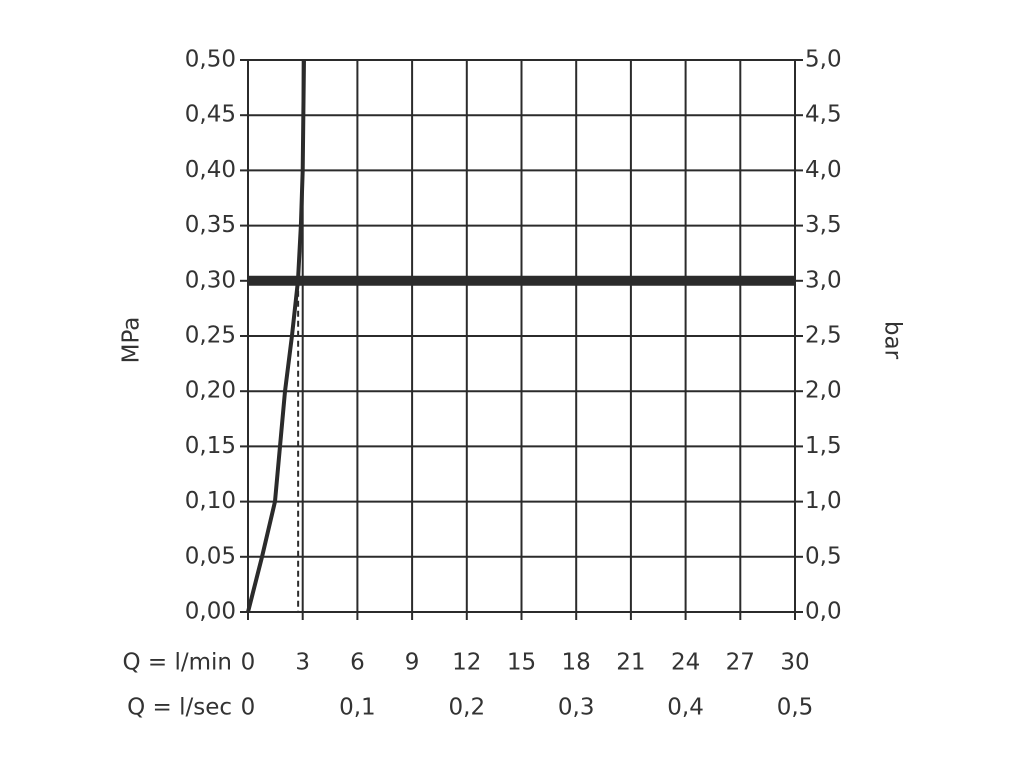 This screenshot has height=768, width=1024. What do you see at coordinates (685, 663) in the screenshot?
I see `x-tick-label: 24` at bounding box center [685, 663].